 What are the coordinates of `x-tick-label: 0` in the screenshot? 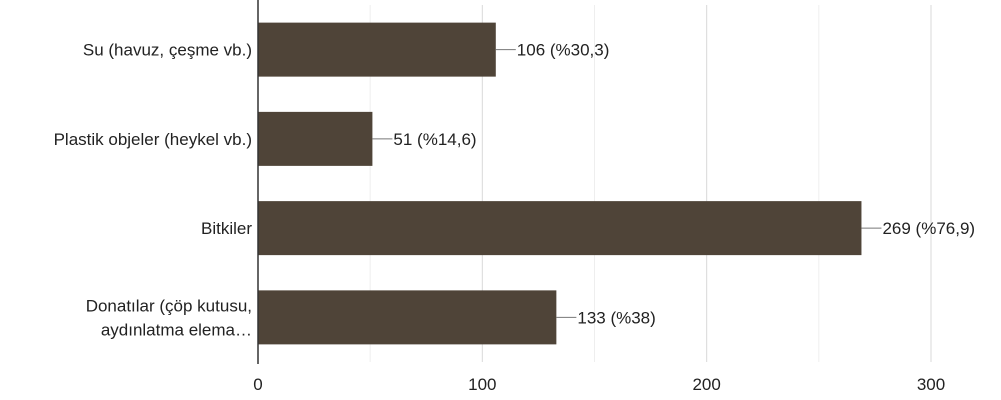 It's located at (257, 384).